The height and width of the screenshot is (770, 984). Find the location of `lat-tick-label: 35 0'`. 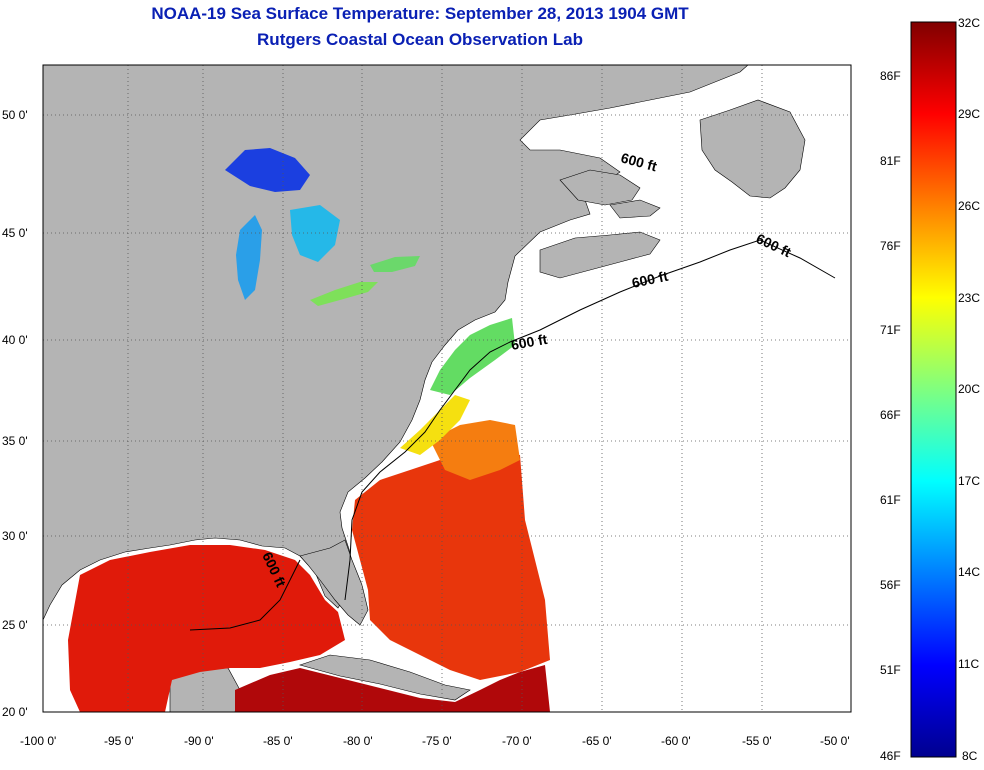

lat-tick-label: 35 0' is located at coordinates (15, 441).